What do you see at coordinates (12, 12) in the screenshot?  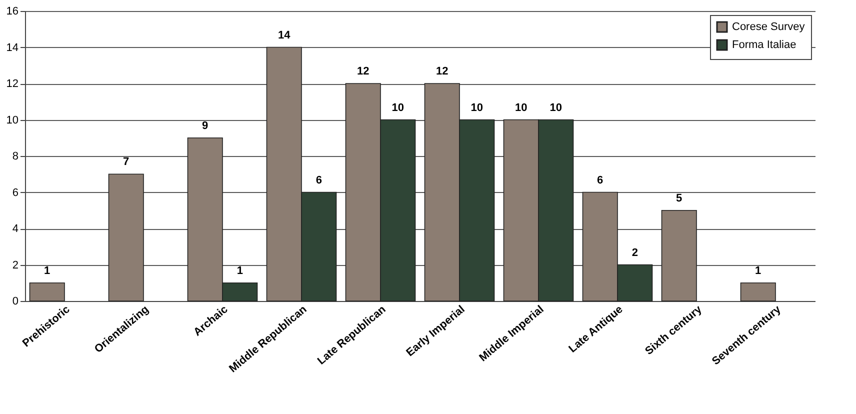 I see `y-tick-label: 16` at bounding box center [12, 12].